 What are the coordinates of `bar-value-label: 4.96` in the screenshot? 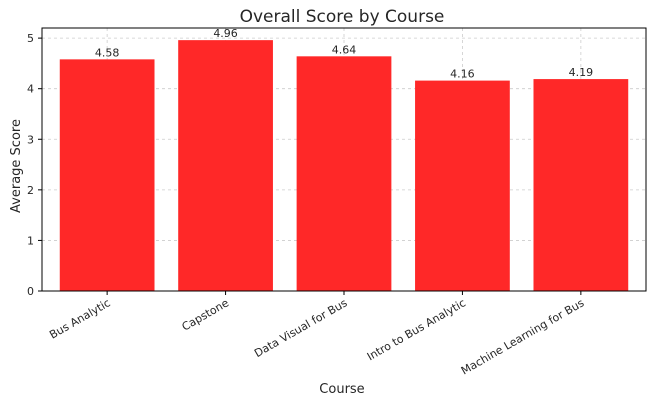 It's located at (225, 33).